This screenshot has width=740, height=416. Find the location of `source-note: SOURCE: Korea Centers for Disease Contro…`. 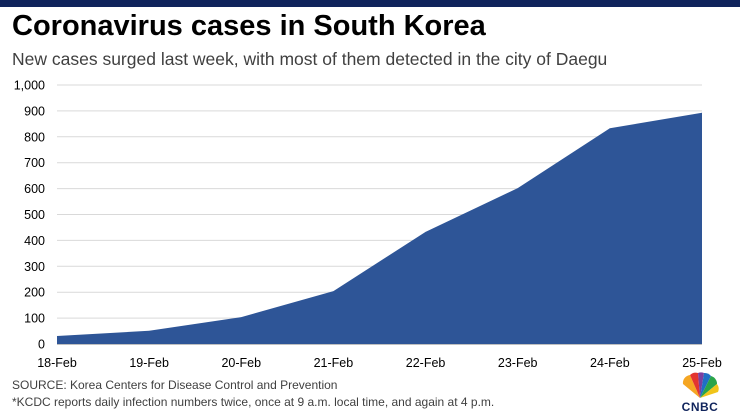

source-note: SOURCE: Korea Centers for Disease Contro… is located at coordinates (175, 385).